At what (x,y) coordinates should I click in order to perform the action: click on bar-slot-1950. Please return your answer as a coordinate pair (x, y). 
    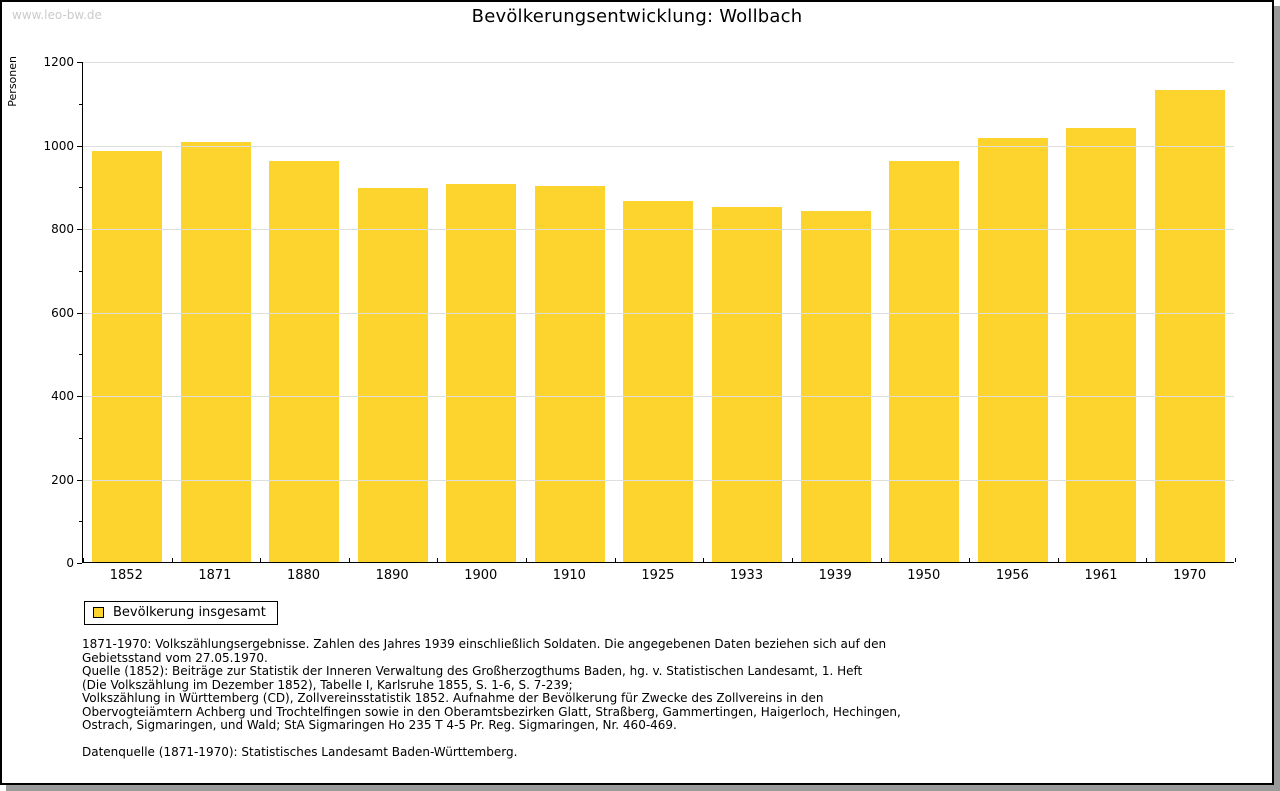
    Looking at the image, I should click on (924, 312).